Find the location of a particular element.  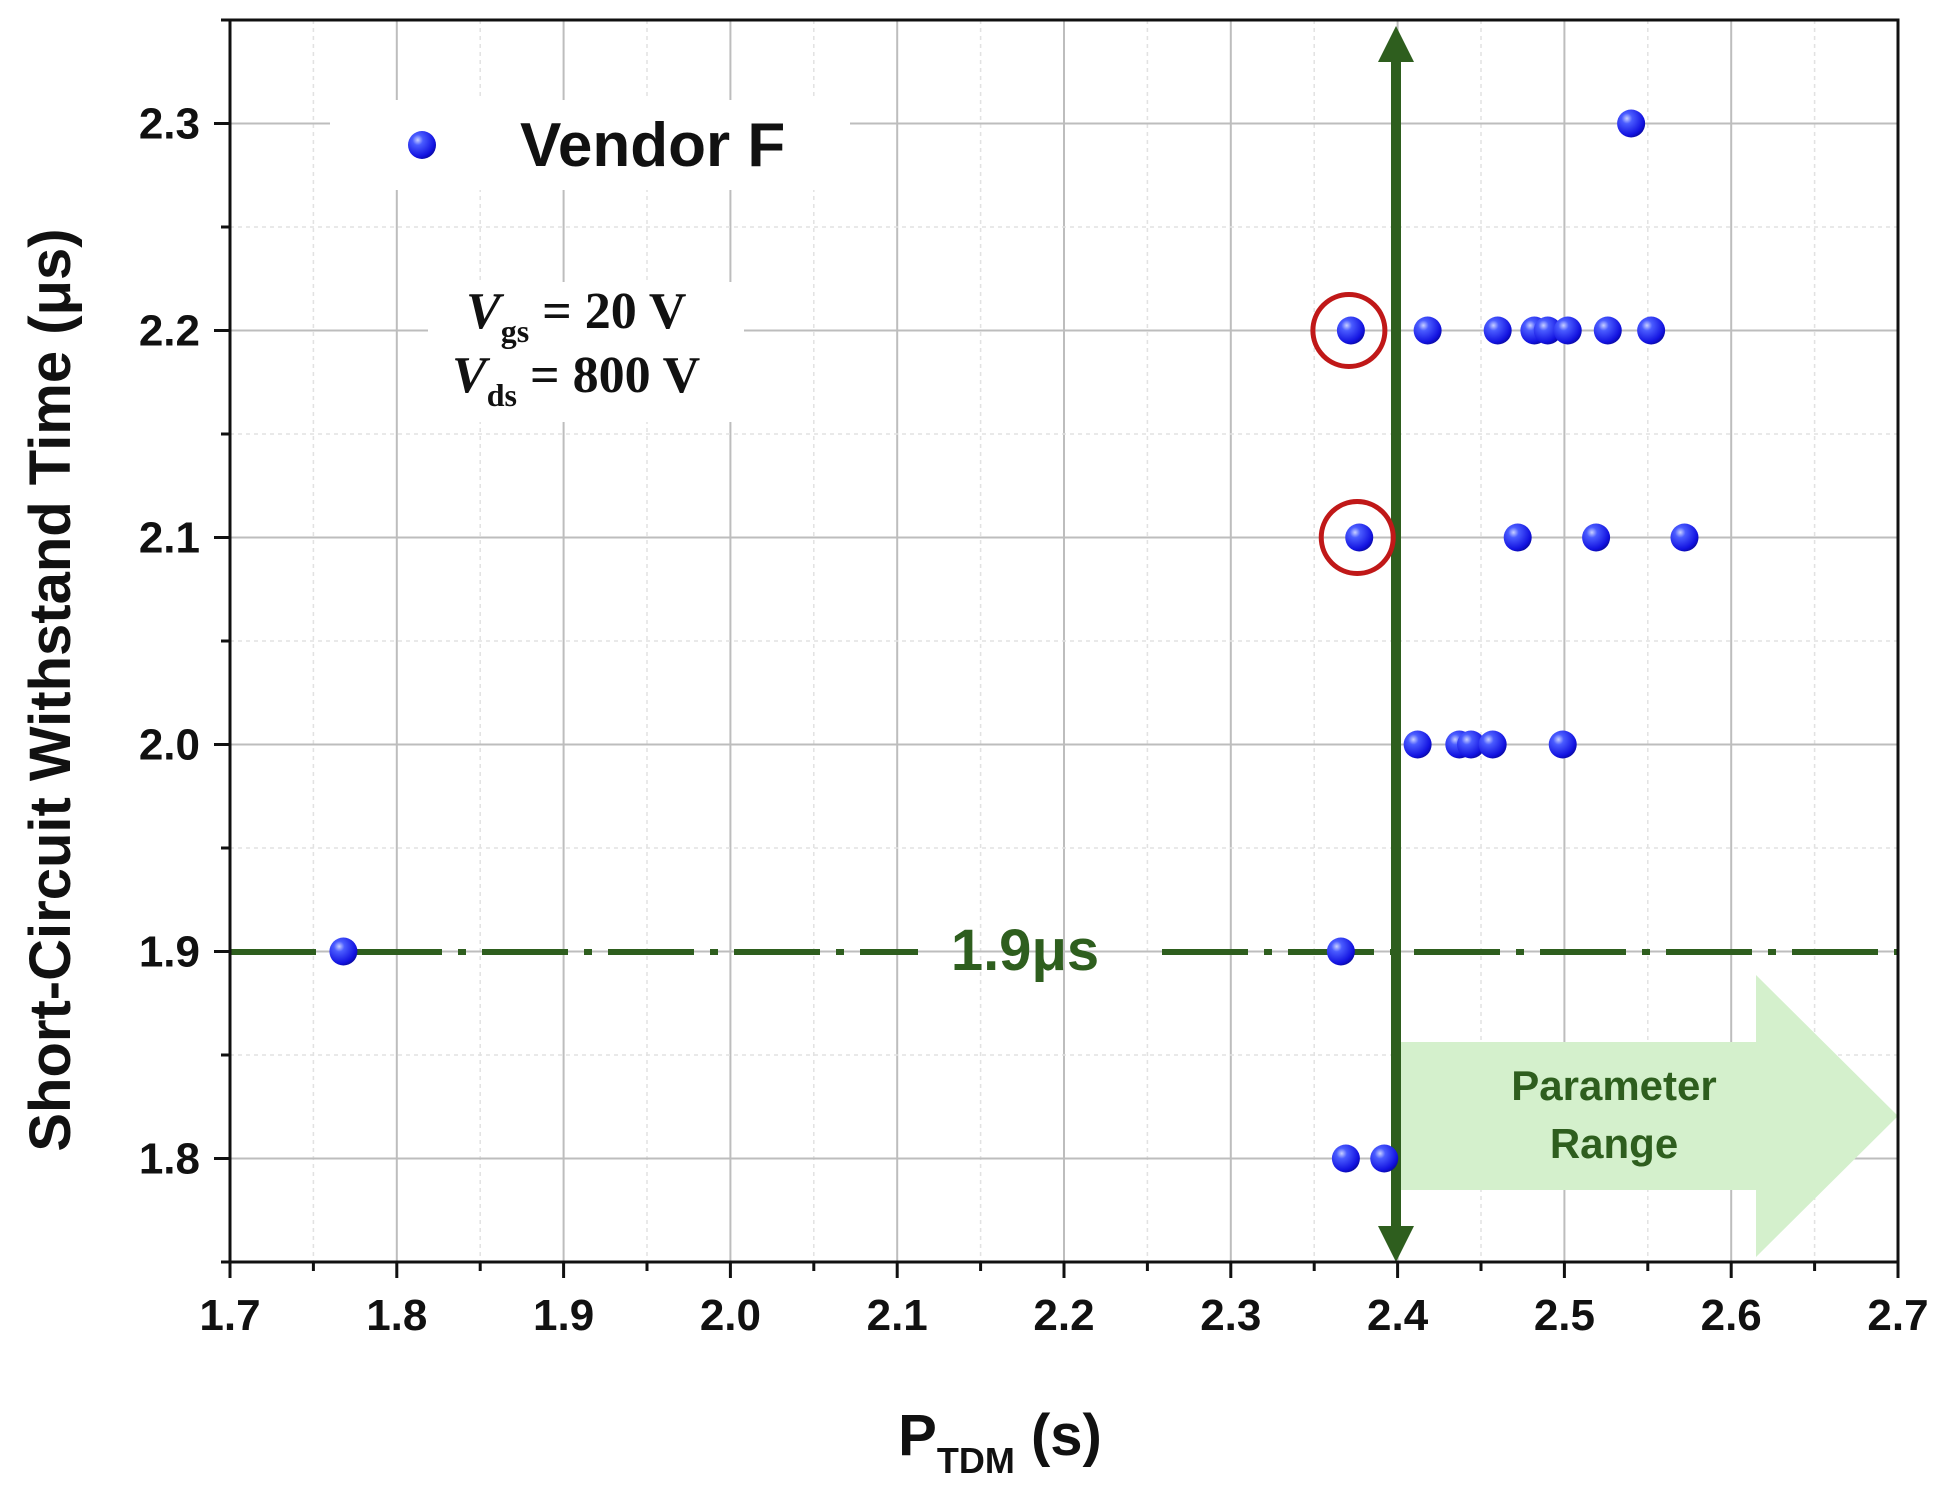

y-tick-label: 2.1 is located at coordinates (169, 538).